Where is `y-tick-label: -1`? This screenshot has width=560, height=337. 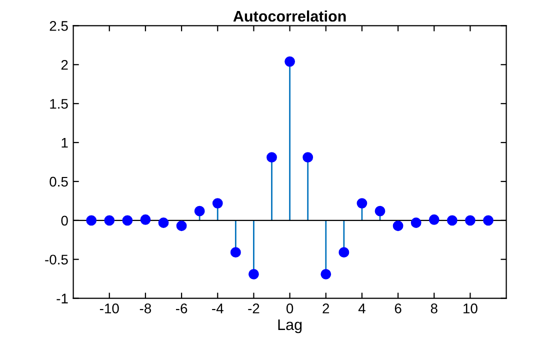
y-tick-label: -1 is located at coordinates (62, 299).